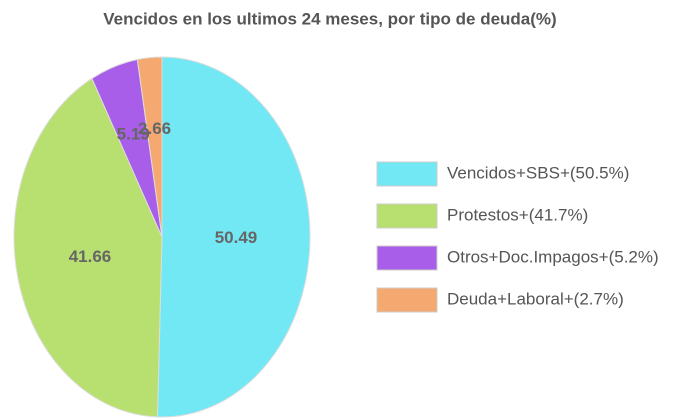 The image size is (700, 420). Describe the element at coordinates (553, 256) in the screenshot. I see `legend-label: Otros+Doc.Impagos+(5.2%)` at that location.